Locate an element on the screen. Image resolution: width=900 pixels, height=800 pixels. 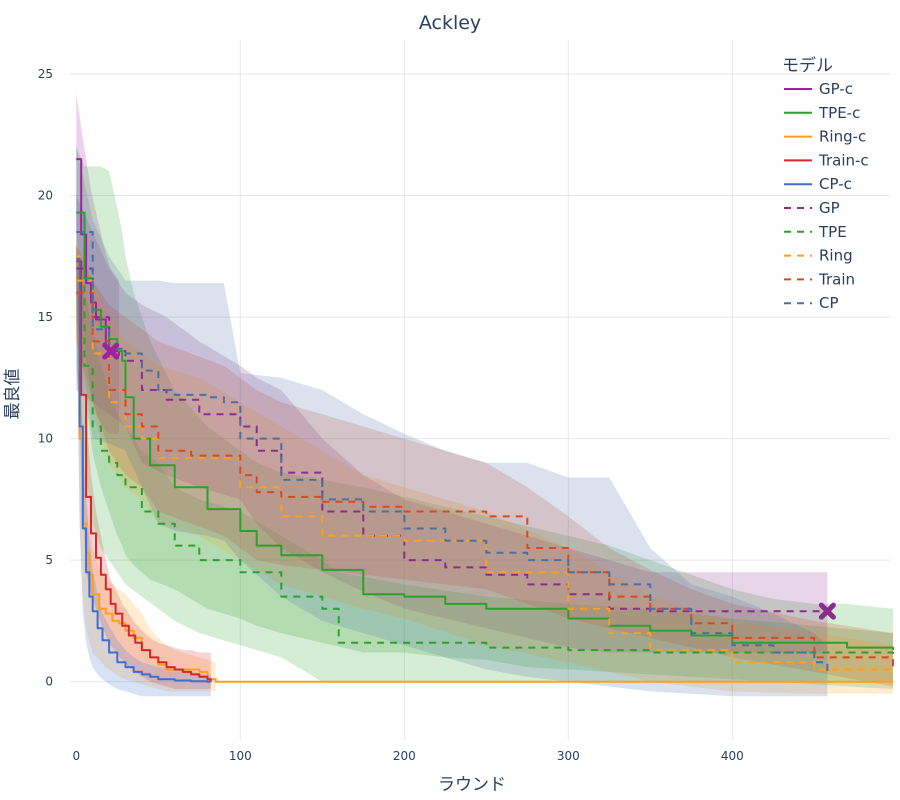
legend-label-gp-c: GP-c is located at coordinates (836, 89).